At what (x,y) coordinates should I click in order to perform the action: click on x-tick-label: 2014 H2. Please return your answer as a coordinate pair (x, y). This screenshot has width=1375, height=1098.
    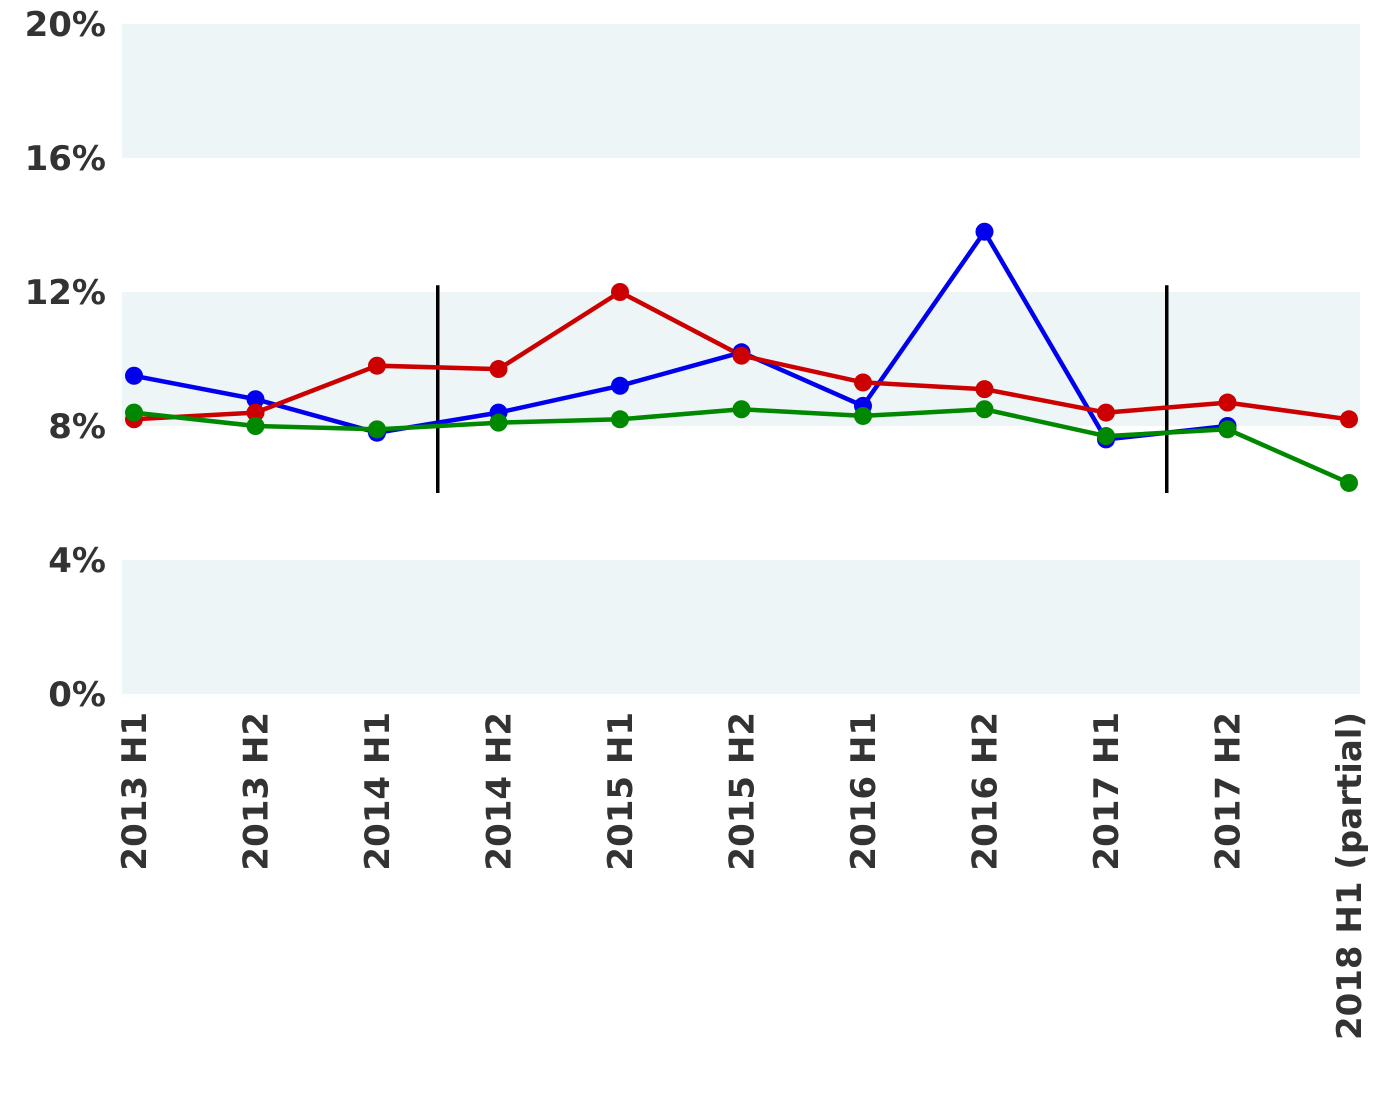
    Looking at the image, I should click on (500, 791).